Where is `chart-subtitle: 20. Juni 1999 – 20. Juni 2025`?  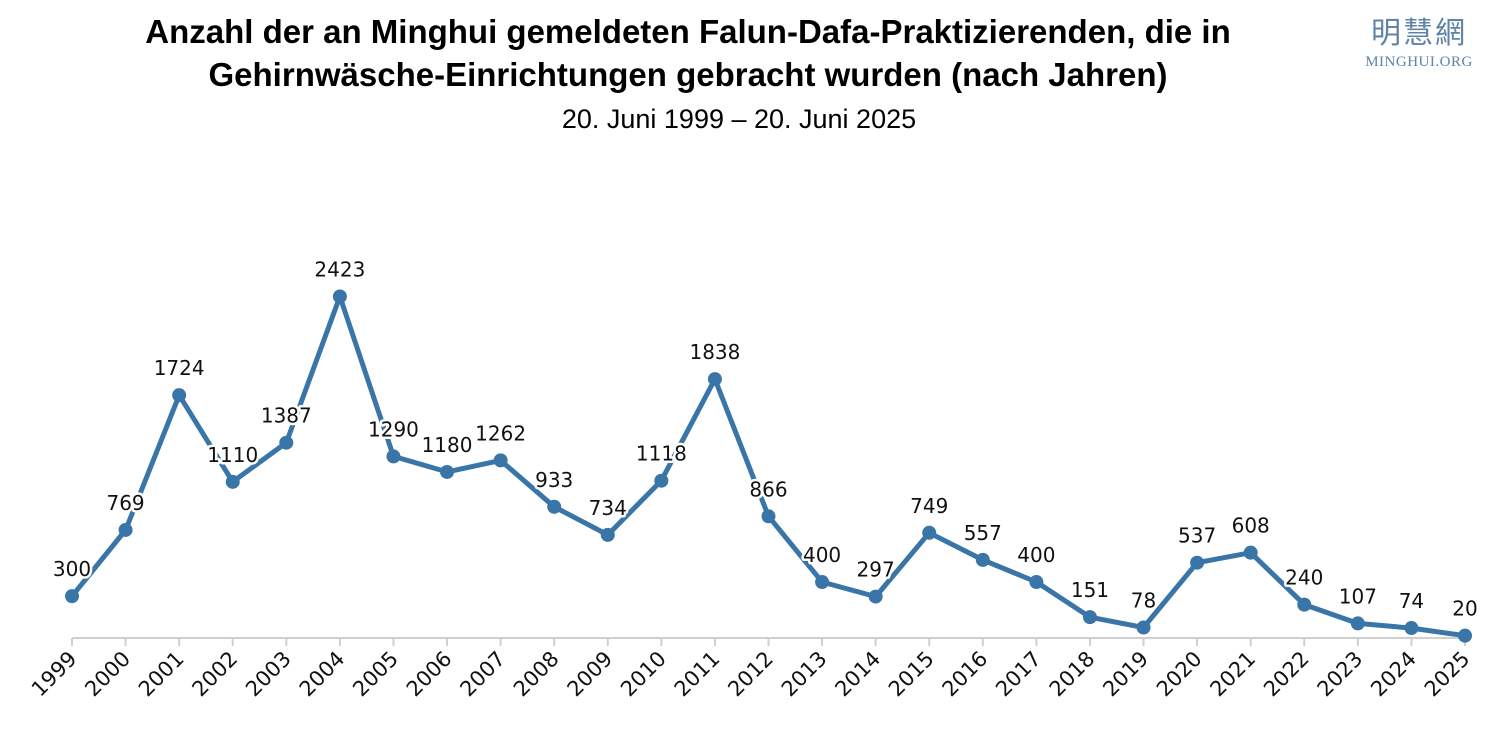 chart-subtitle: 20. Juni 1999 – 20. Juni 2025 is located at coordinates (739, 119).